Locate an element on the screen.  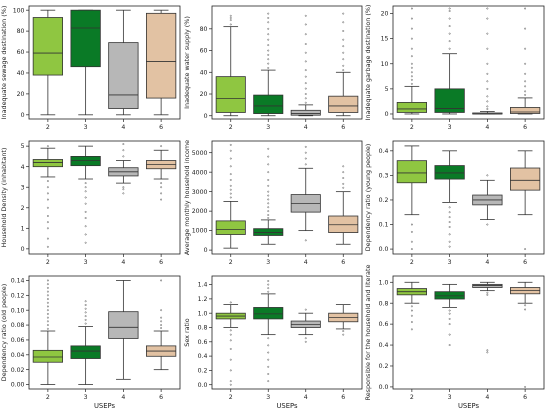
y-axis-label: Average monthly household income is located at coordinates (187, 197).